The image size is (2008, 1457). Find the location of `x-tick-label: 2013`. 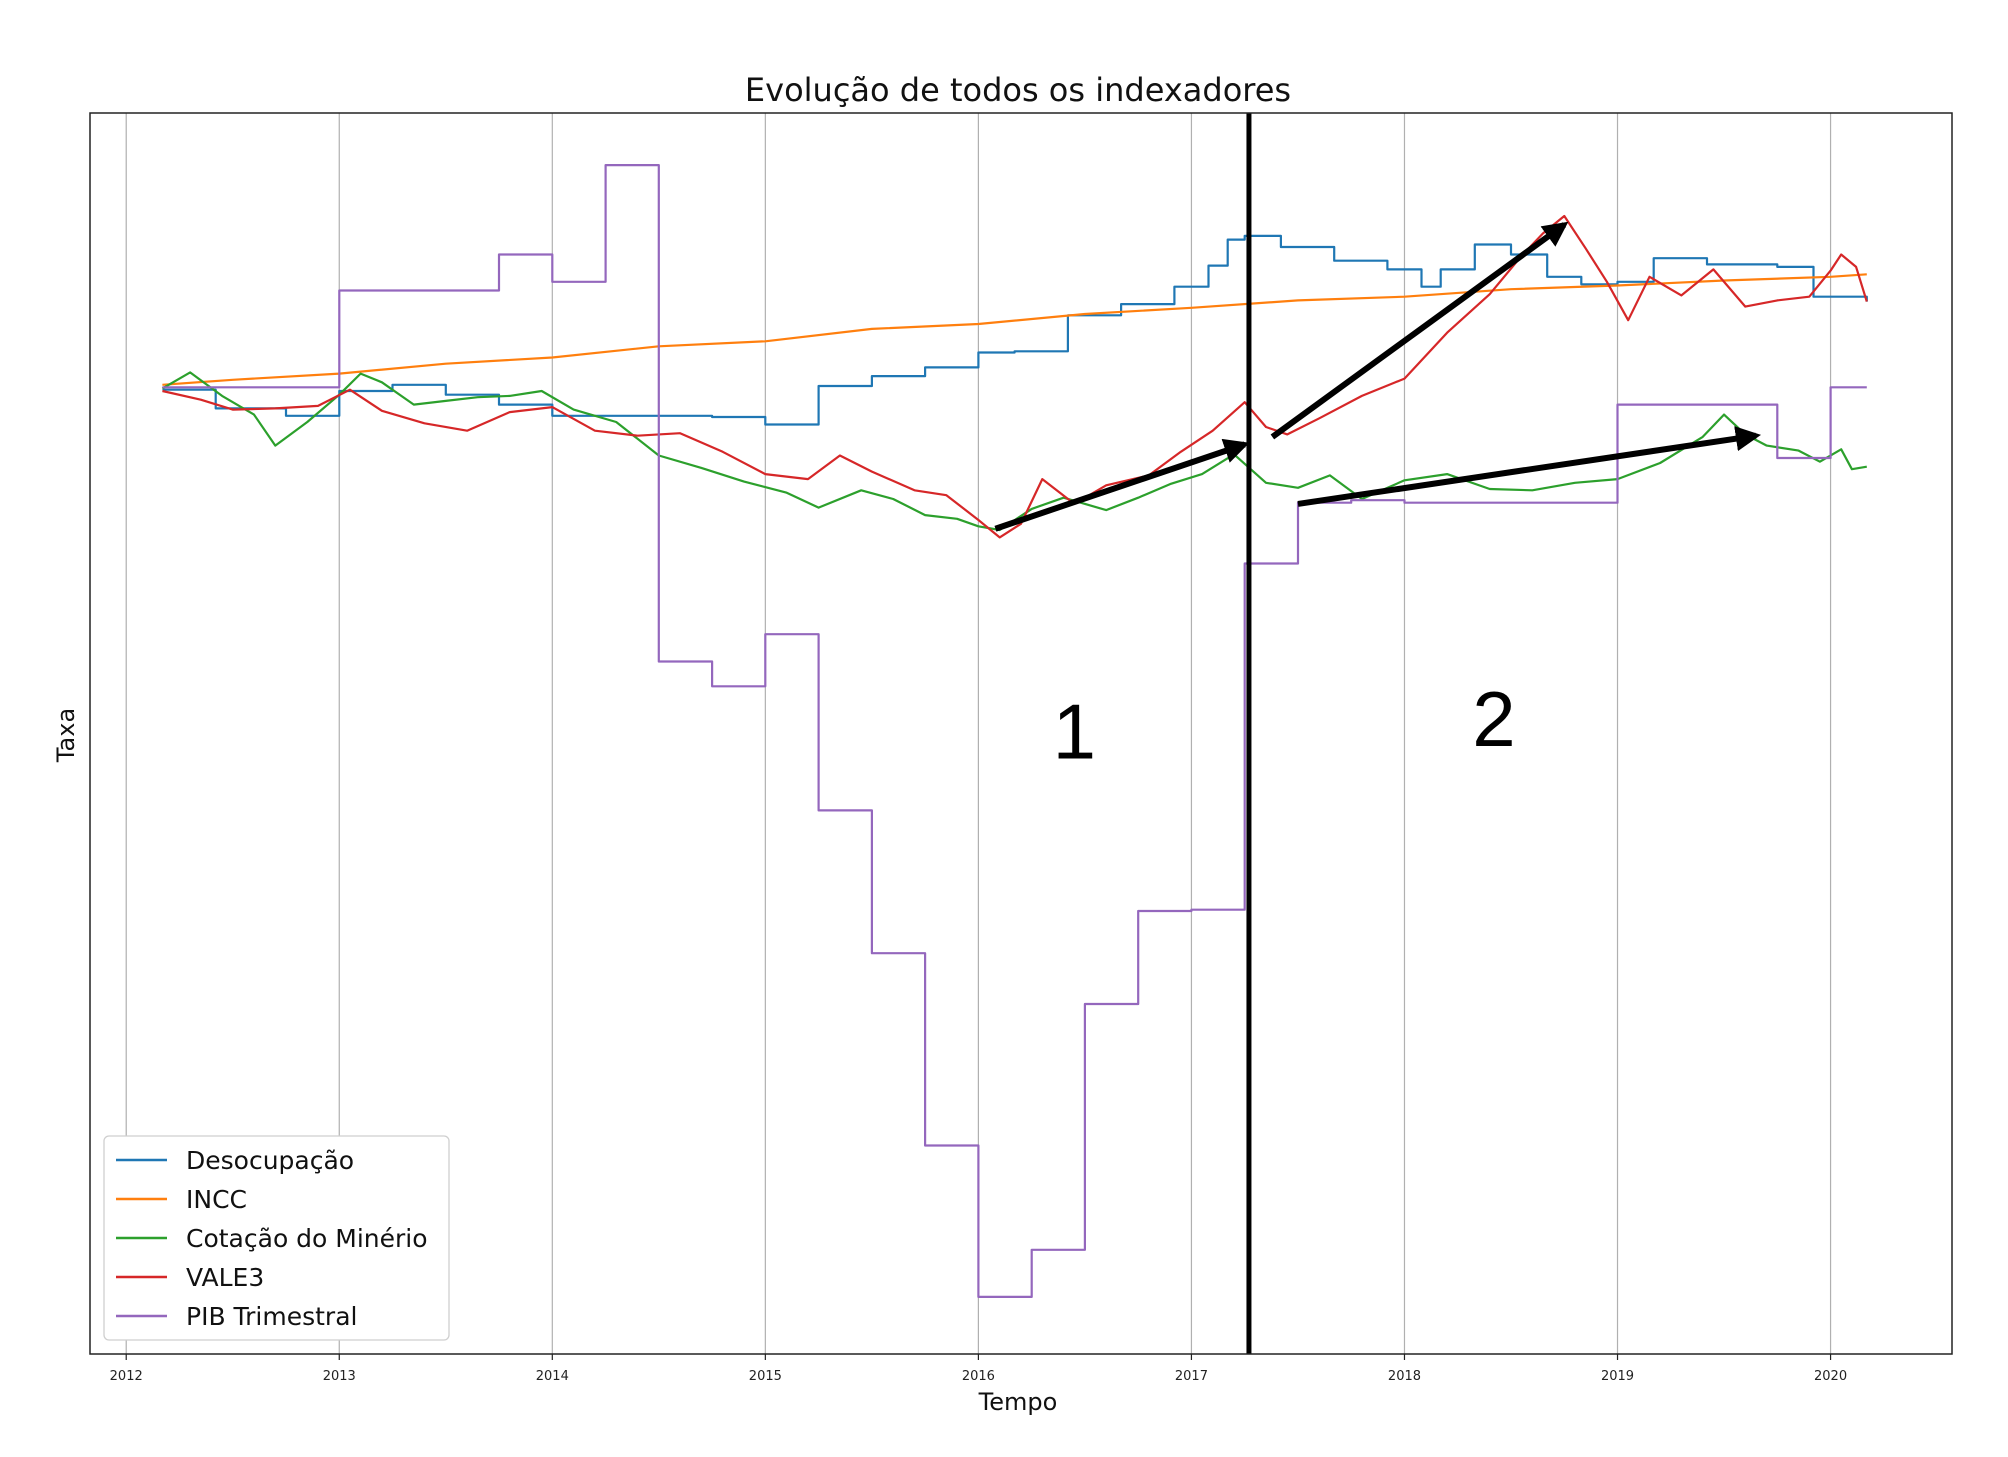

x-tick-label: 2013 is located at coordinates (339, 1376).